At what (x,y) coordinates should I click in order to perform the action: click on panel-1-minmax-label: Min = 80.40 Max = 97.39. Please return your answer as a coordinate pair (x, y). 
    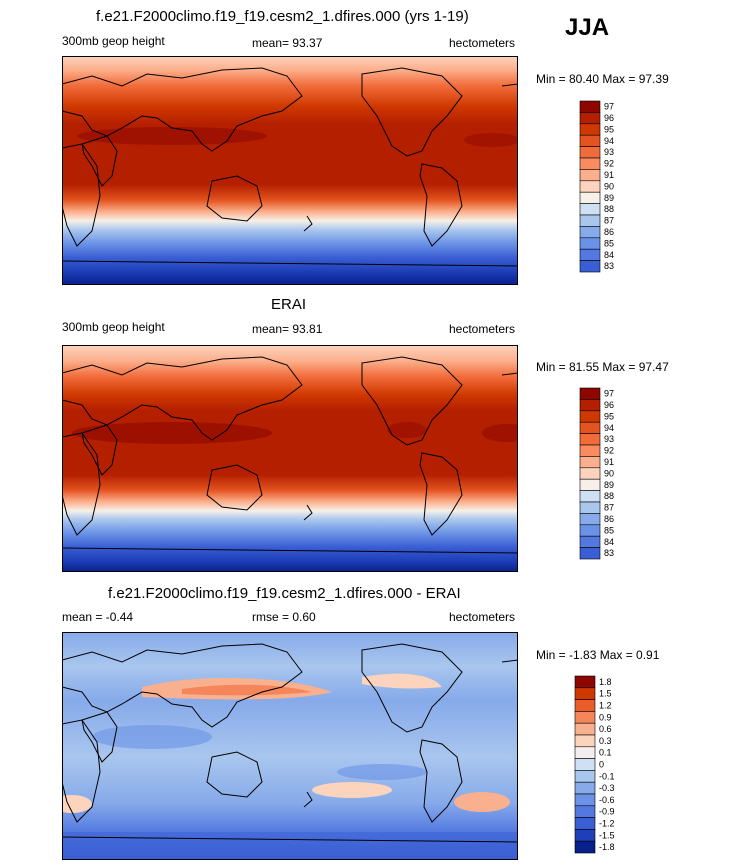
    Looking at the image, I should click on (602, 79).